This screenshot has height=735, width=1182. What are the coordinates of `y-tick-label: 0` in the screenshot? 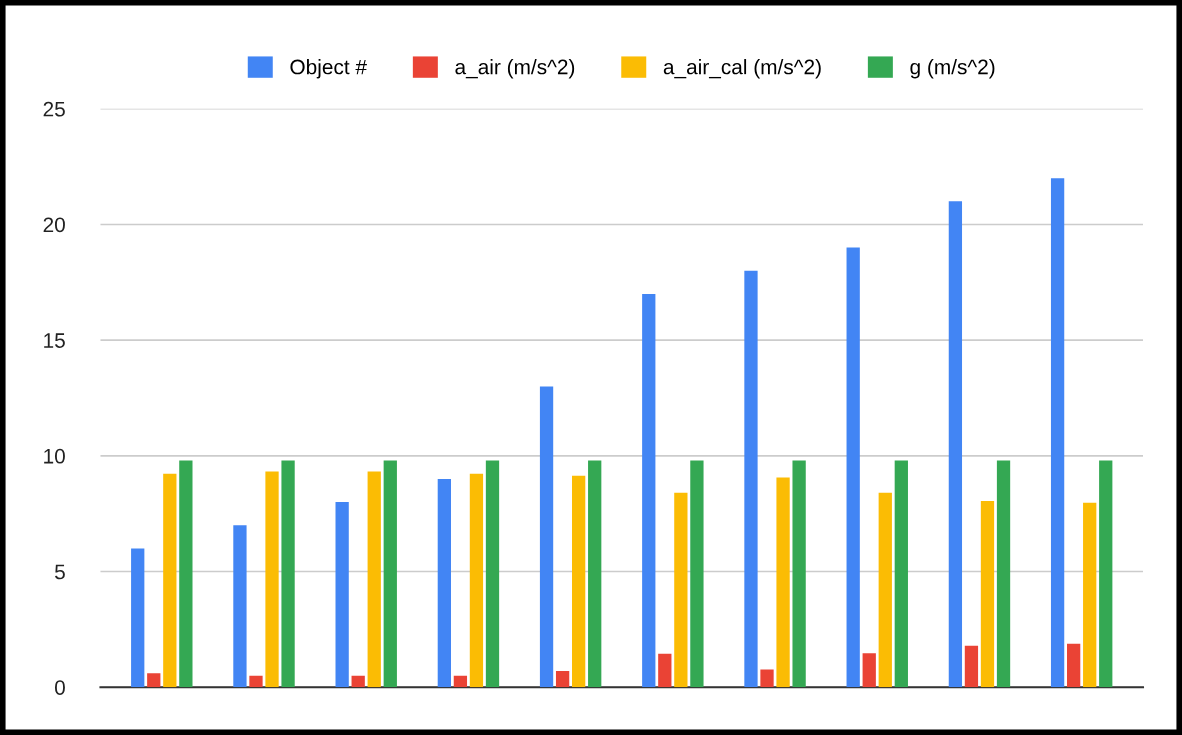 It's located at (59, 687).